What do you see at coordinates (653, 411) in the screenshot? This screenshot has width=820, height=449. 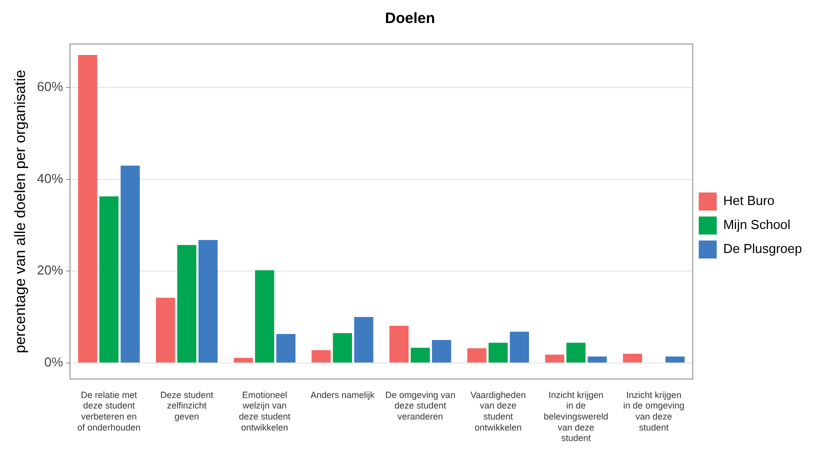 I see `x-tick-label: Inzicht krijgen in de omgeving van deze student` at bounding box center [653, 411].